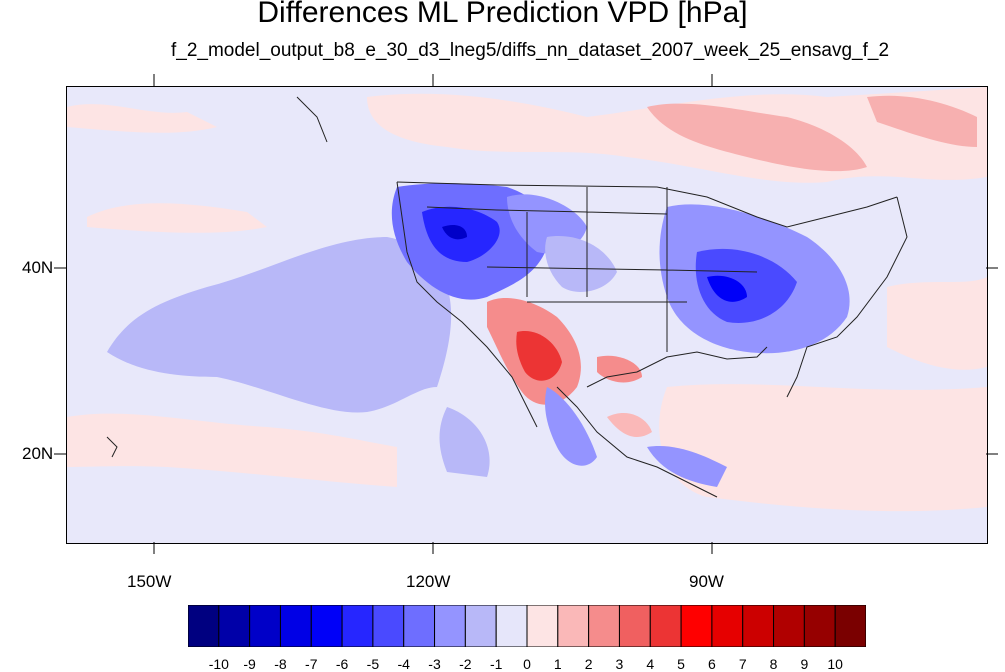 Image resolution: width=1005 pixels, height=672 pixels. I want to click on lon-label-150w: 150W, so click(149, 581).